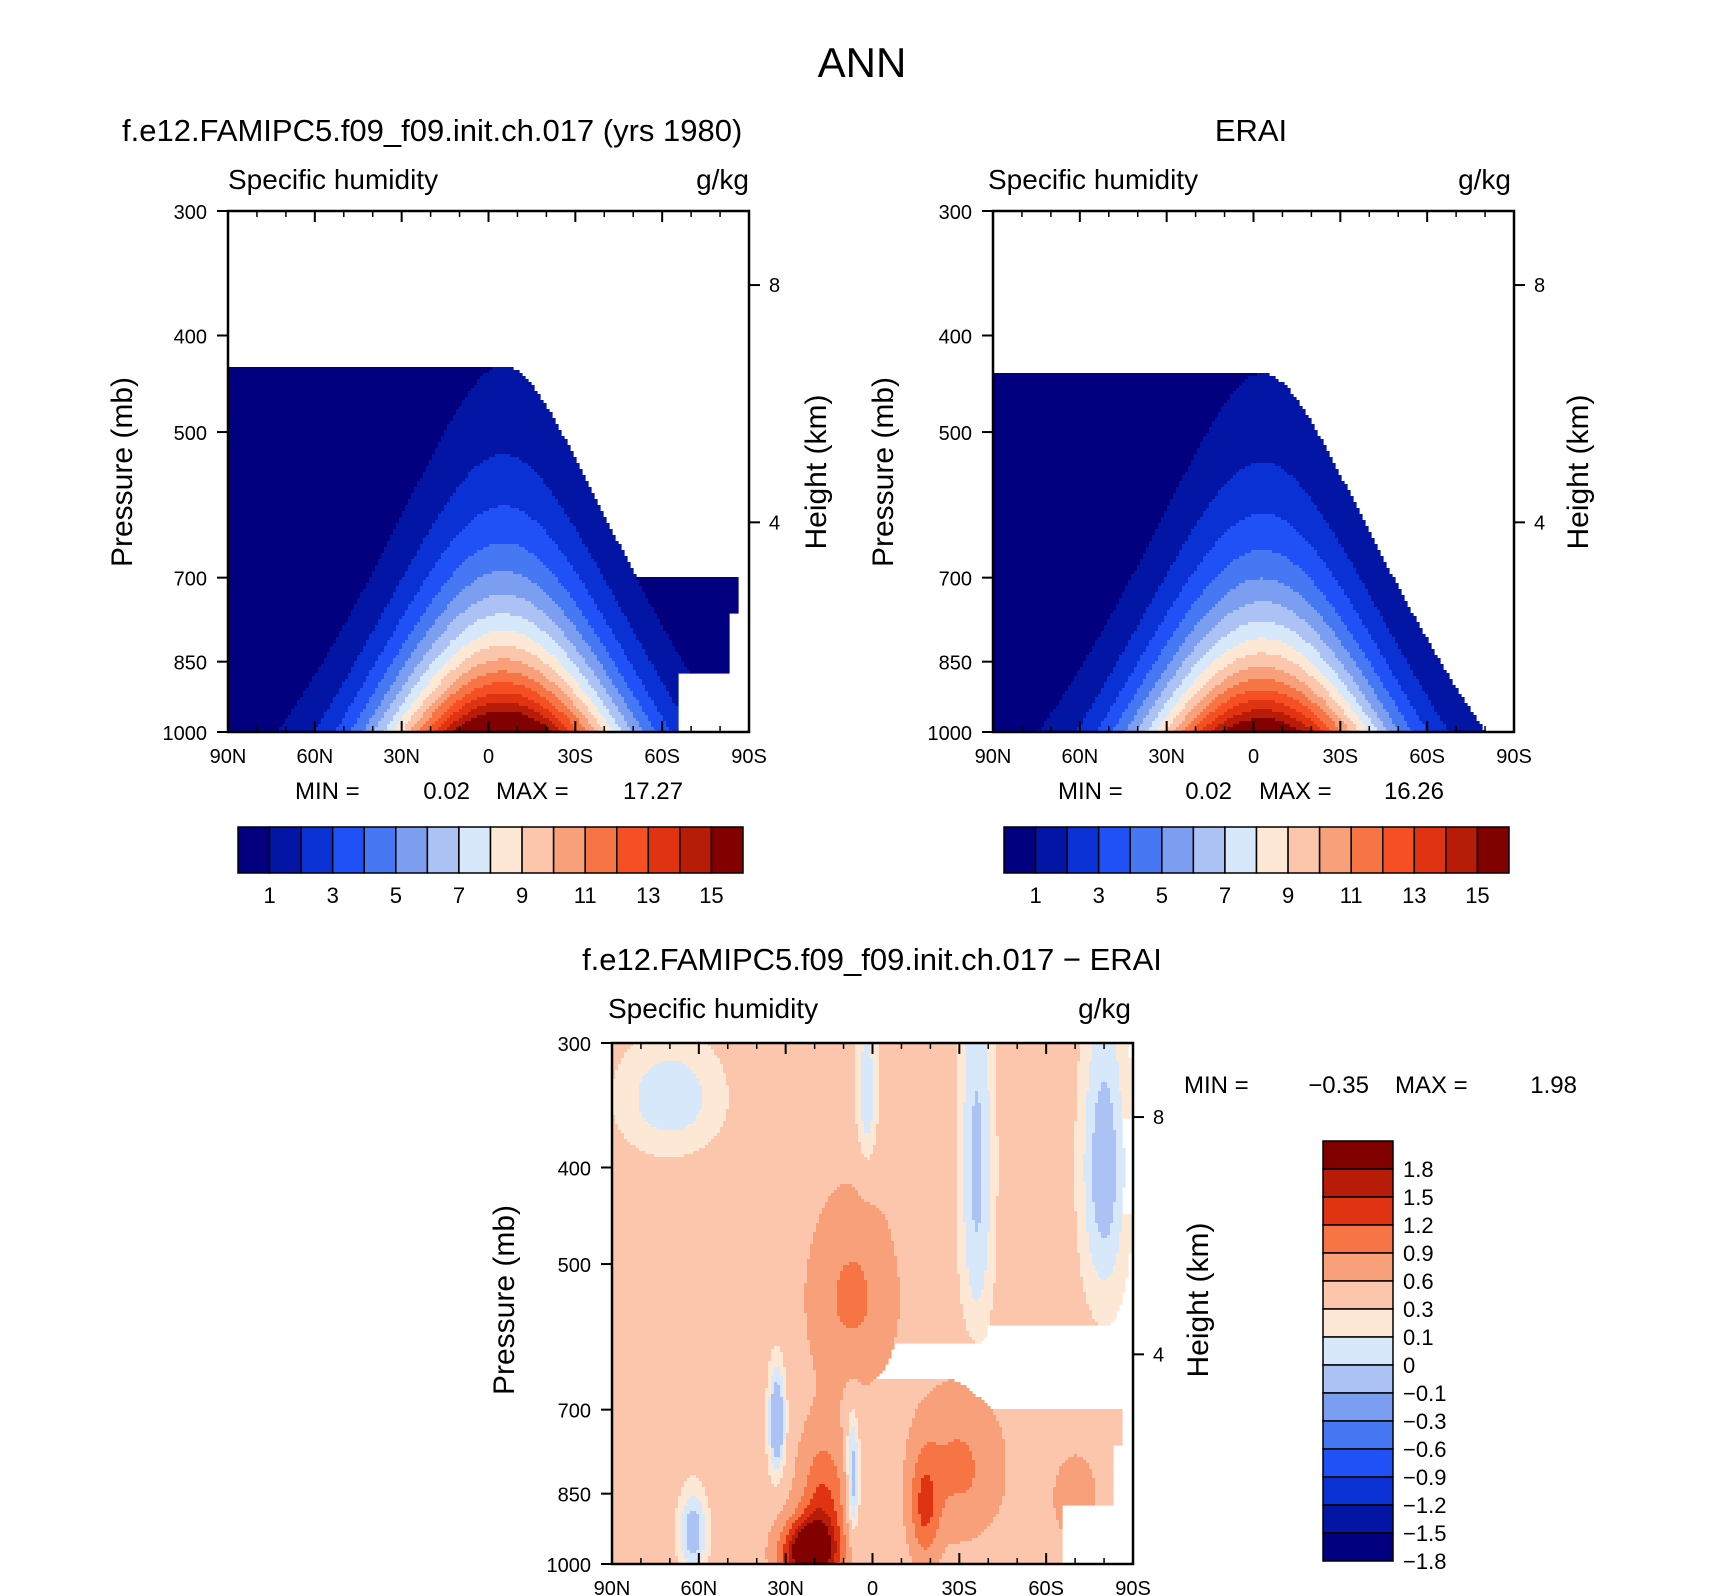  What do you see at coordinates (1295, 791) in the screenshot?
I see `panel-erai-max-label: MAX =` at bounding box center [1295, 791].